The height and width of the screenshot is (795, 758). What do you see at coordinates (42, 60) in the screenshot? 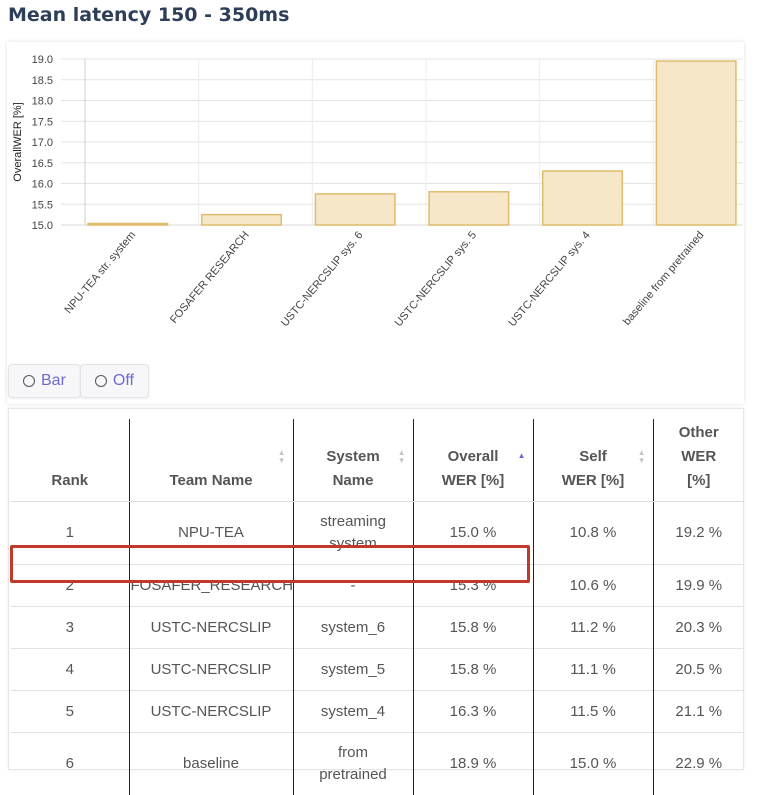
I see `y-tick-label: 19.0` at bounding box center [42, 60].